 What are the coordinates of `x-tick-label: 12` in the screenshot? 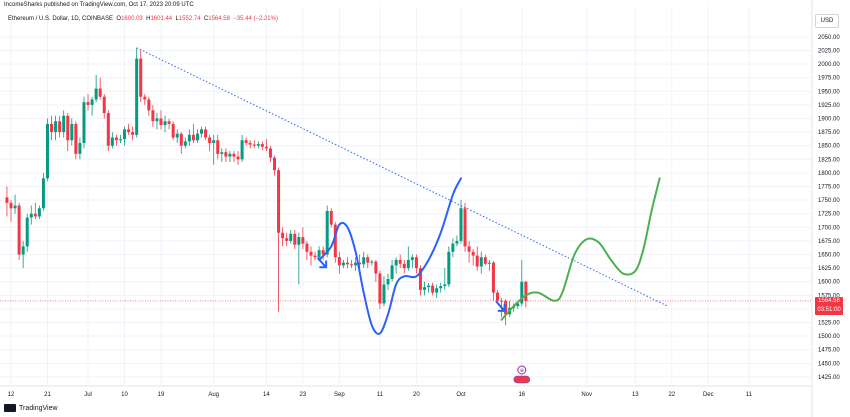 It's located at (11, 395).